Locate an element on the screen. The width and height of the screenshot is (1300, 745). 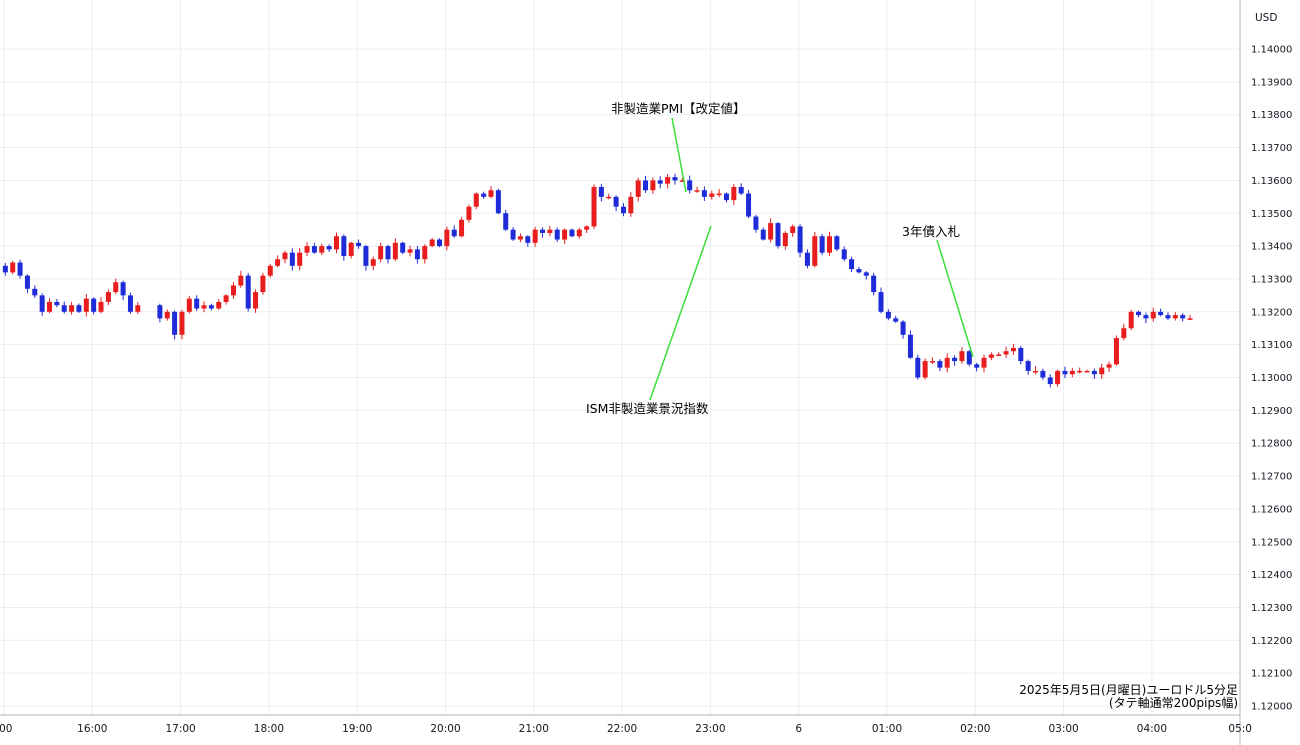
y-tick-label: 1.13700 is located at coordinates (1271, 148).